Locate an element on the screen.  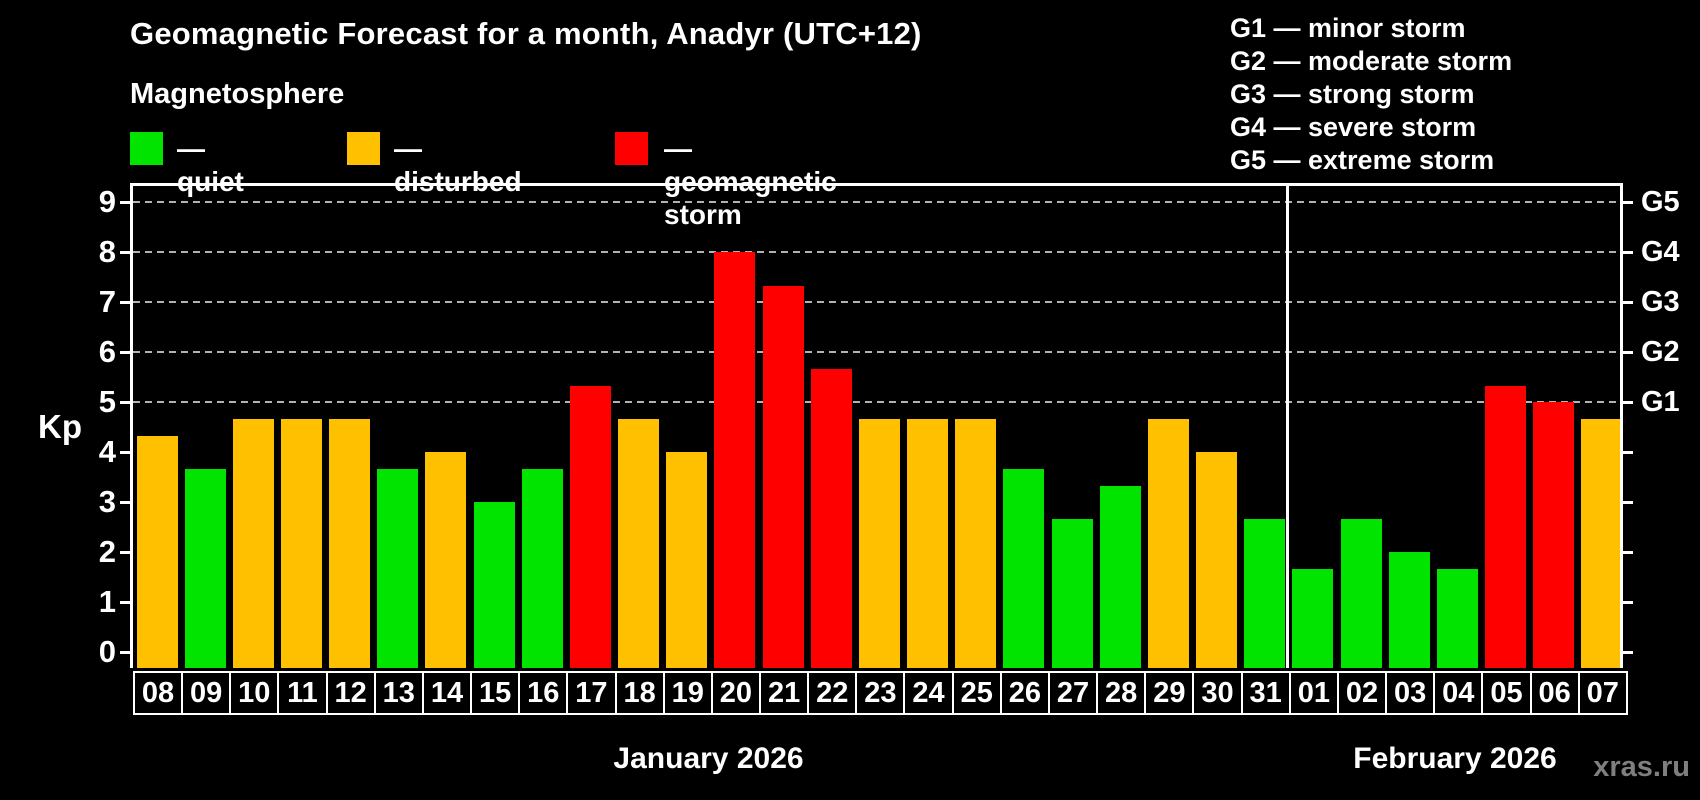
month-label-january: January 2026 is located at coordinates (708, 758).